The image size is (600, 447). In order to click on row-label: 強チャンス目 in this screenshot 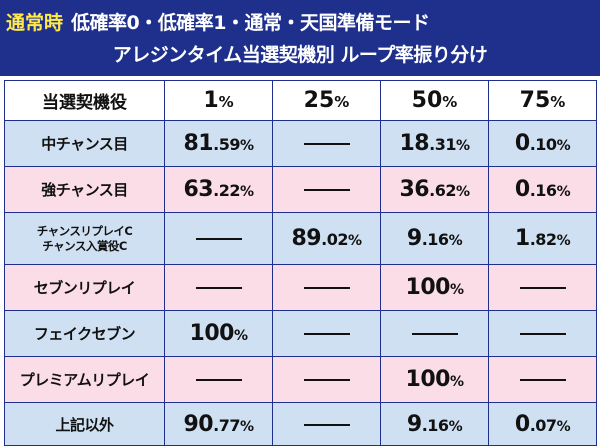, I will do `click(84, 189)`.